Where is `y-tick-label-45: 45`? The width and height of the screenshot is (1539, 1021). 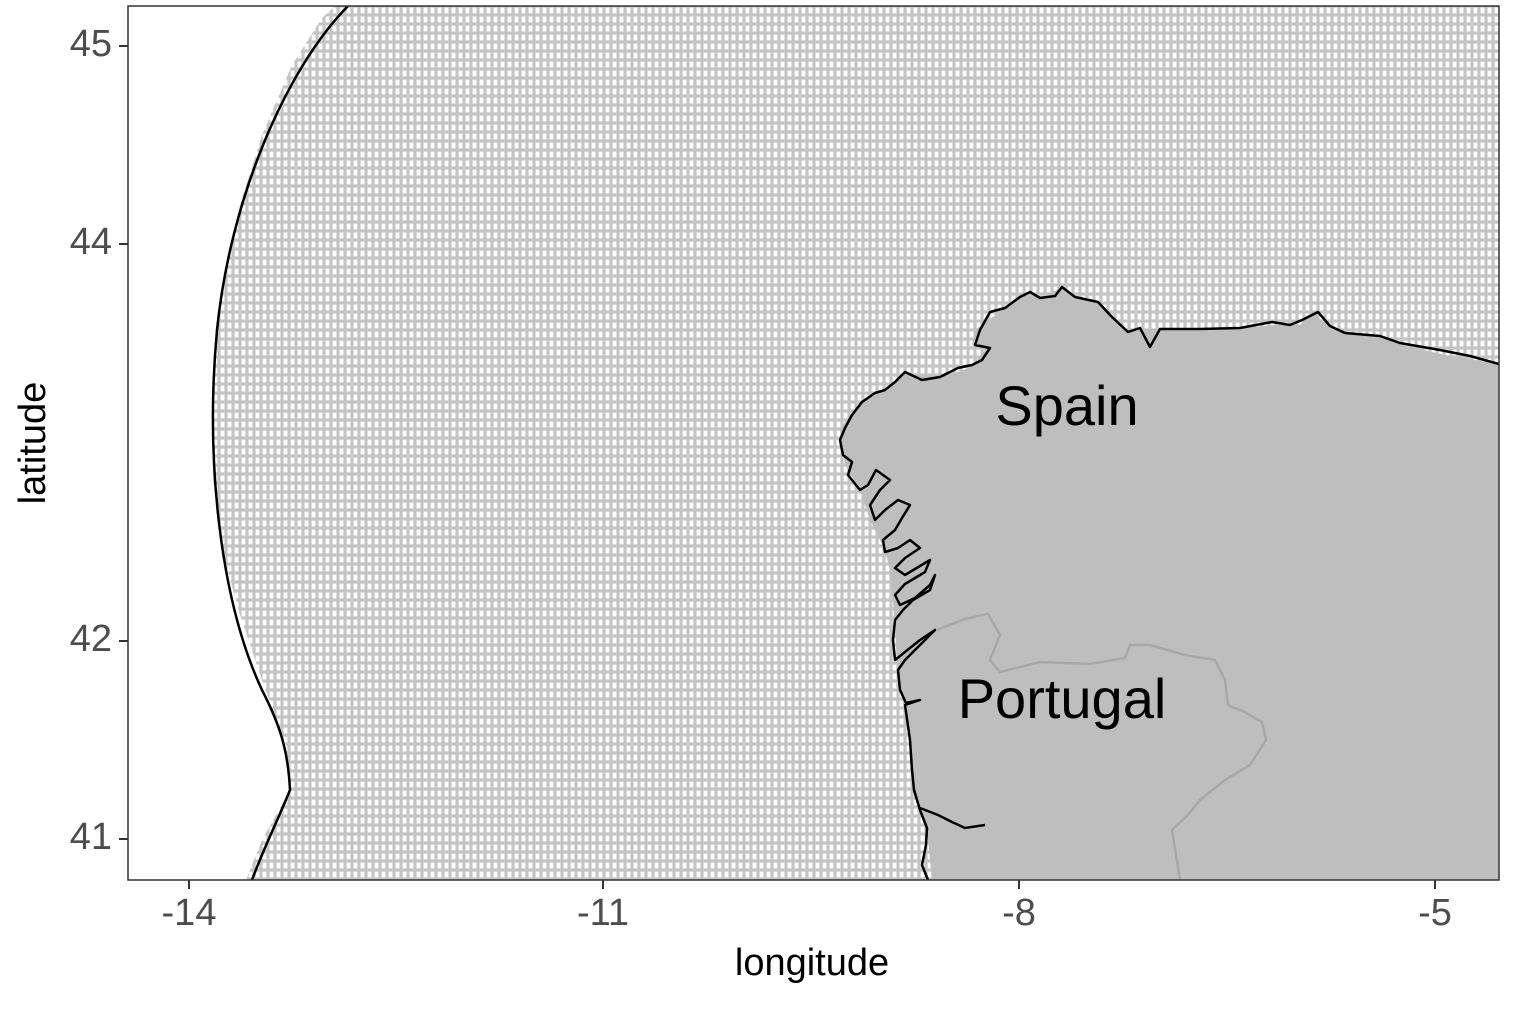
y-tick-label-45: 45 is located at coordinates (91, 44).